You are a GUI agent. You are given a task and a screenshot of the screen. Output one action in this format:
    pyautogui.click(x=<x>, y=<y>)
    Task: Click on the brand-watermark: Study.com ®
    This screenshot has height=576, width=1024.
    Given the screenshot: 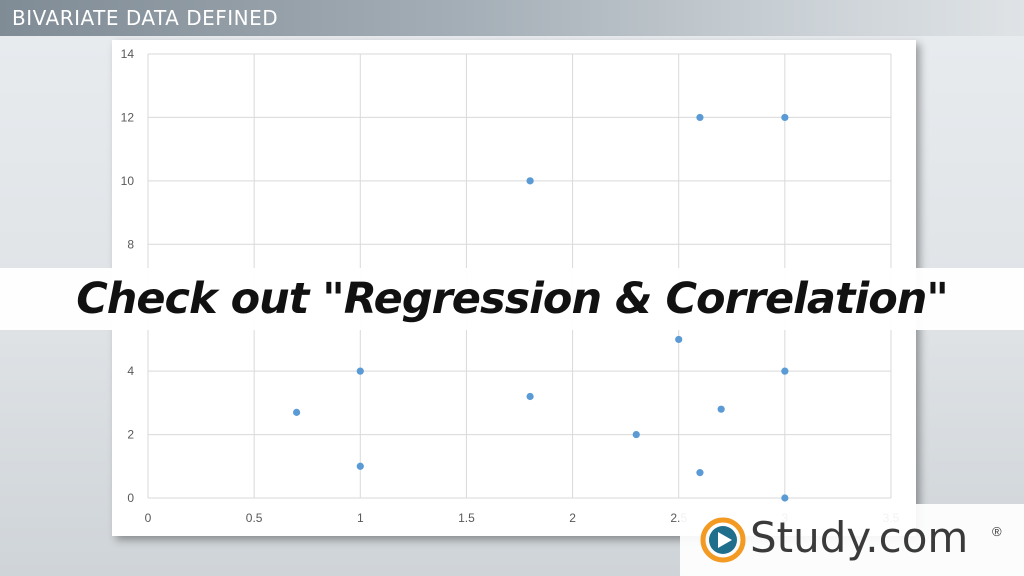 What is the action you would take?
    pyautogui.click(x=852, y=540)
    